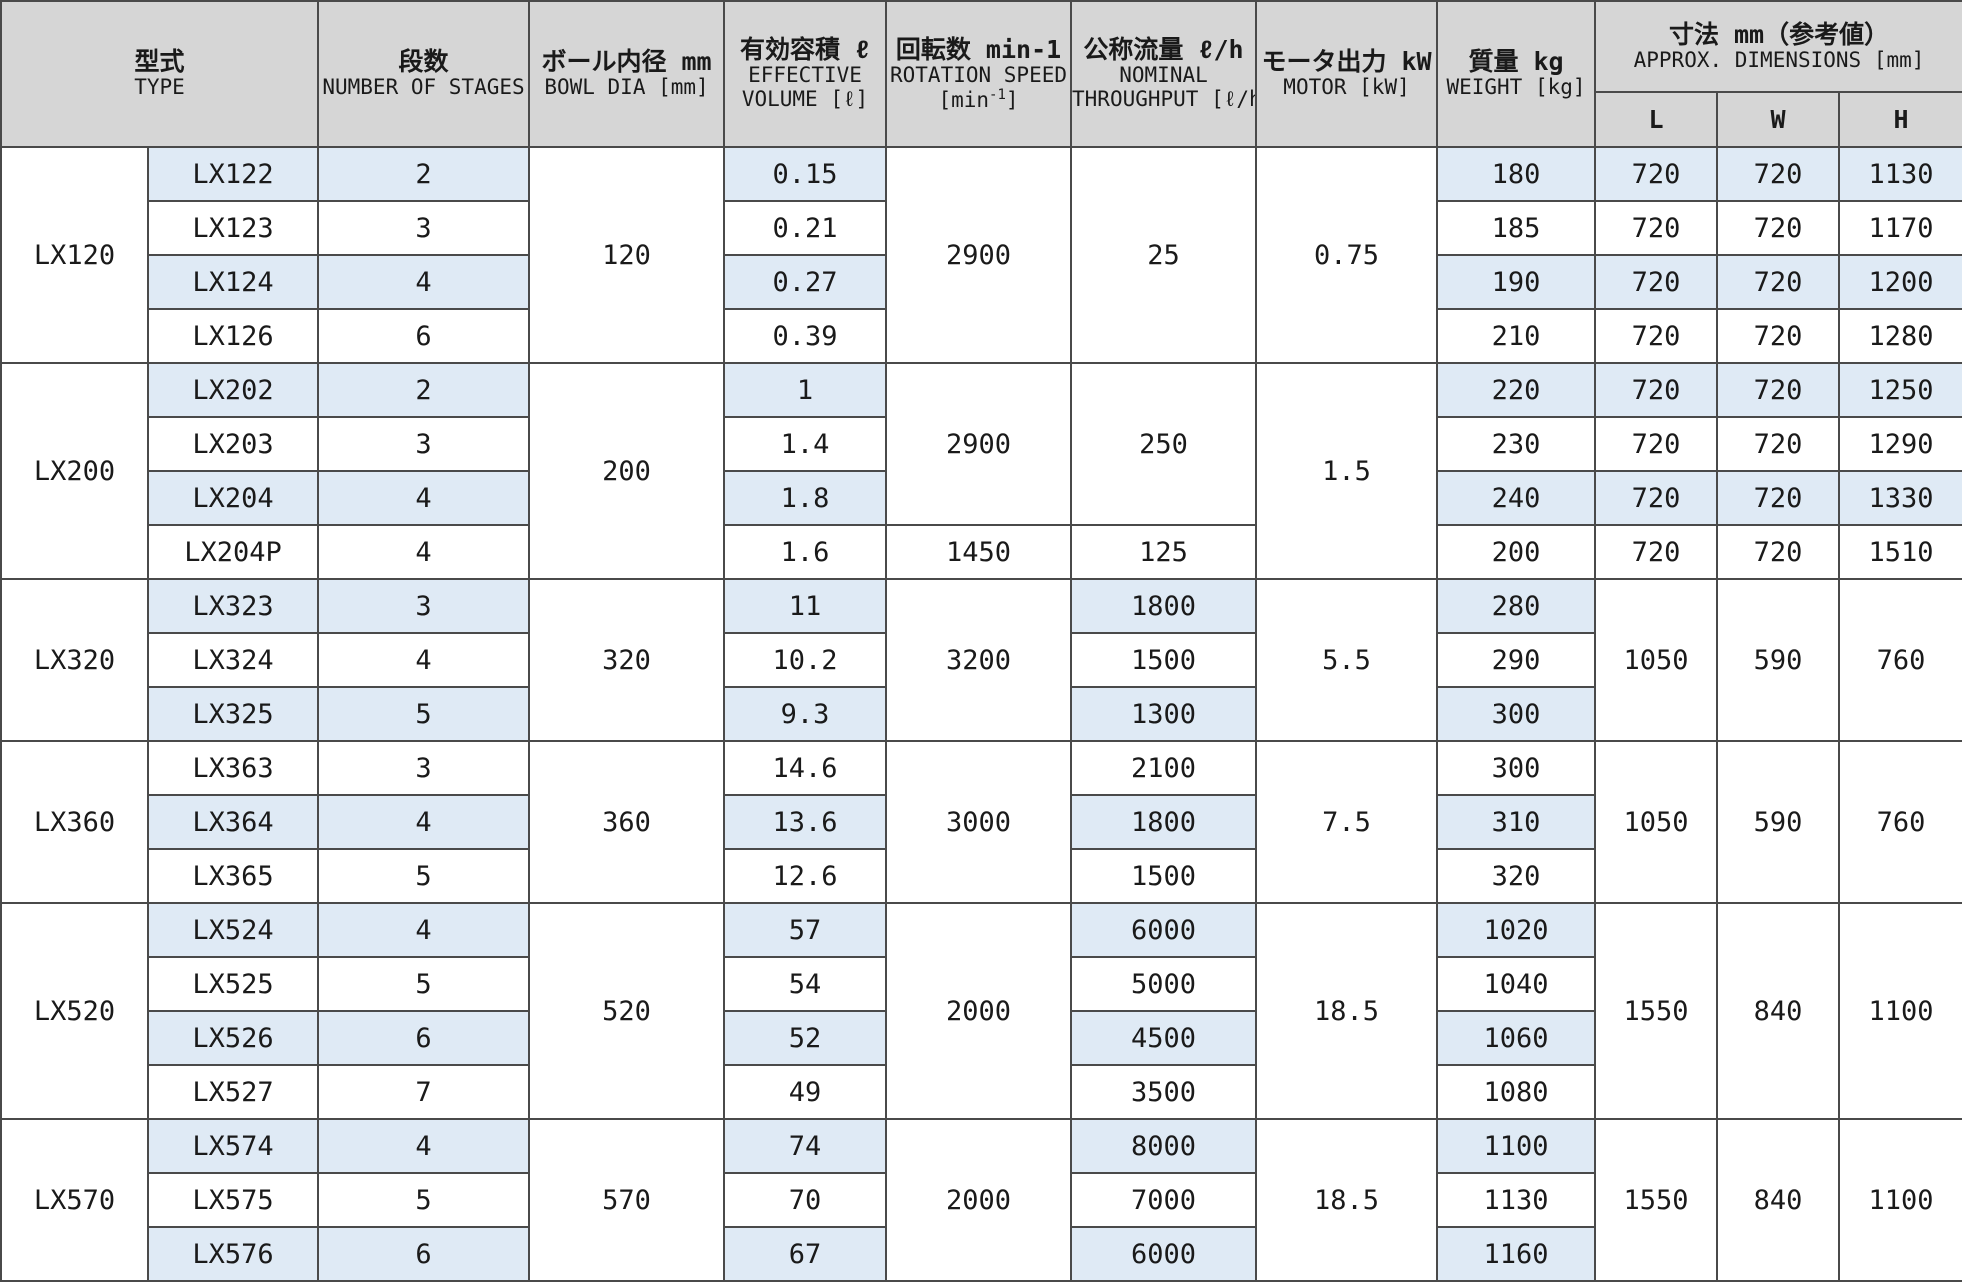  Describe the element at coordinates (1779, 34) in the screenshot. I see `header-dimensions-jp: 寸法 mm（参考値）` at that location.